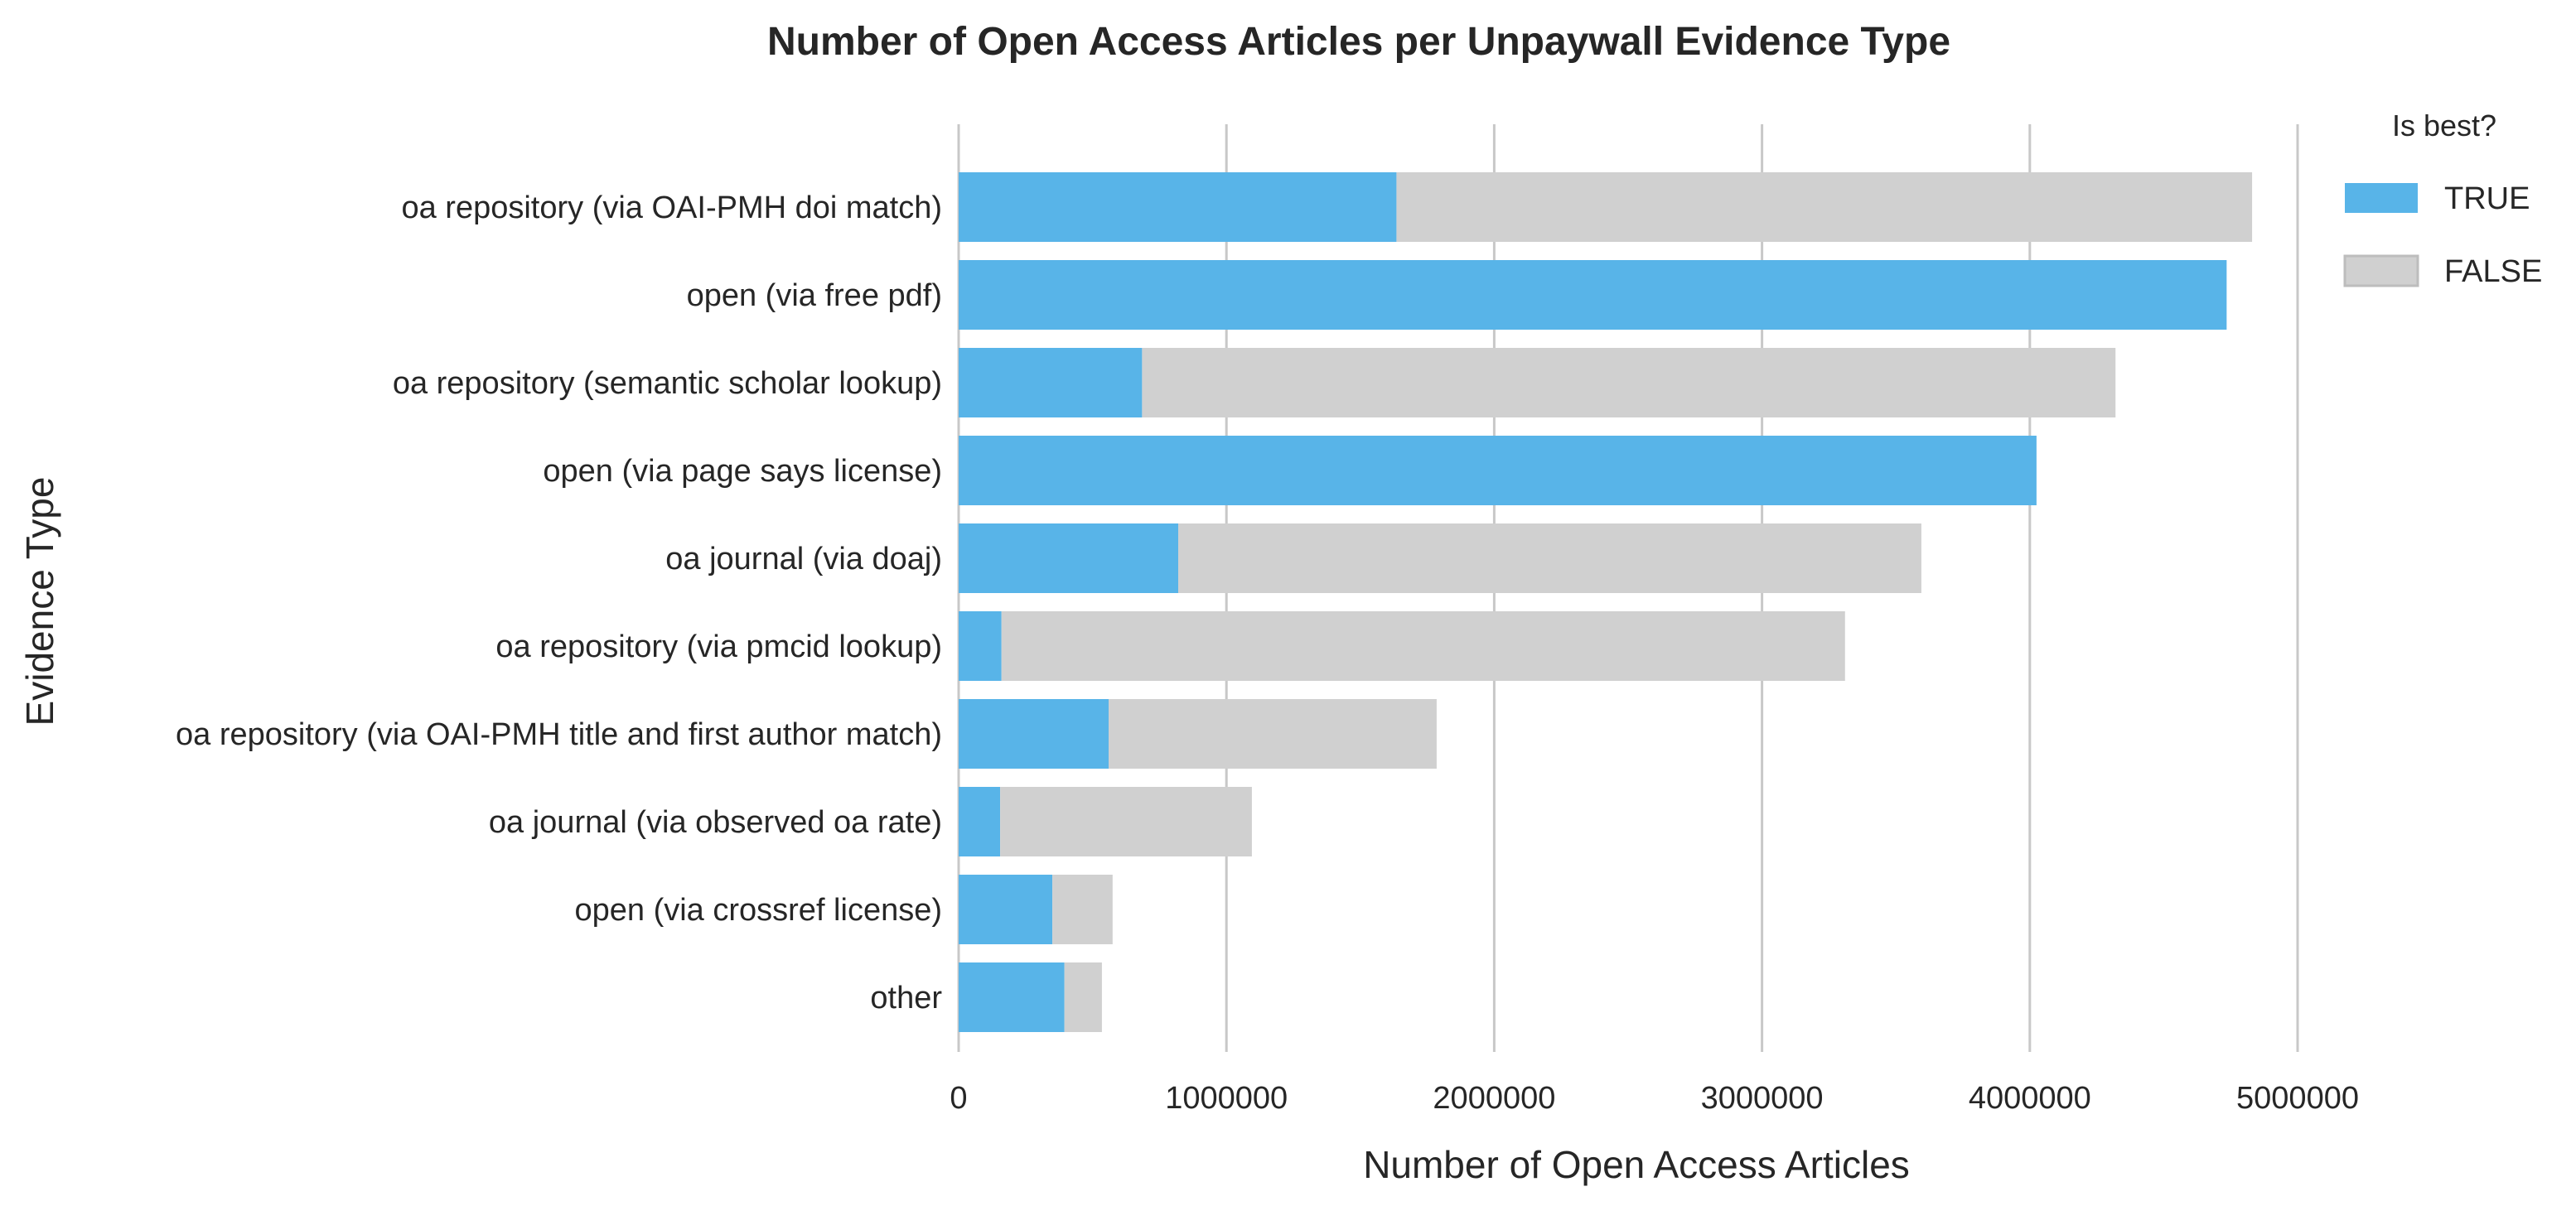 This screenshot has width=2576, height=1206. I want to click on x-tick-label: 3000000, so click(1762, 1099).